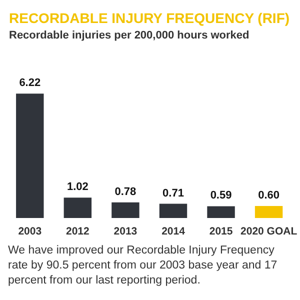  I want to click on x-tick-label: 2013, so click(126, 232).